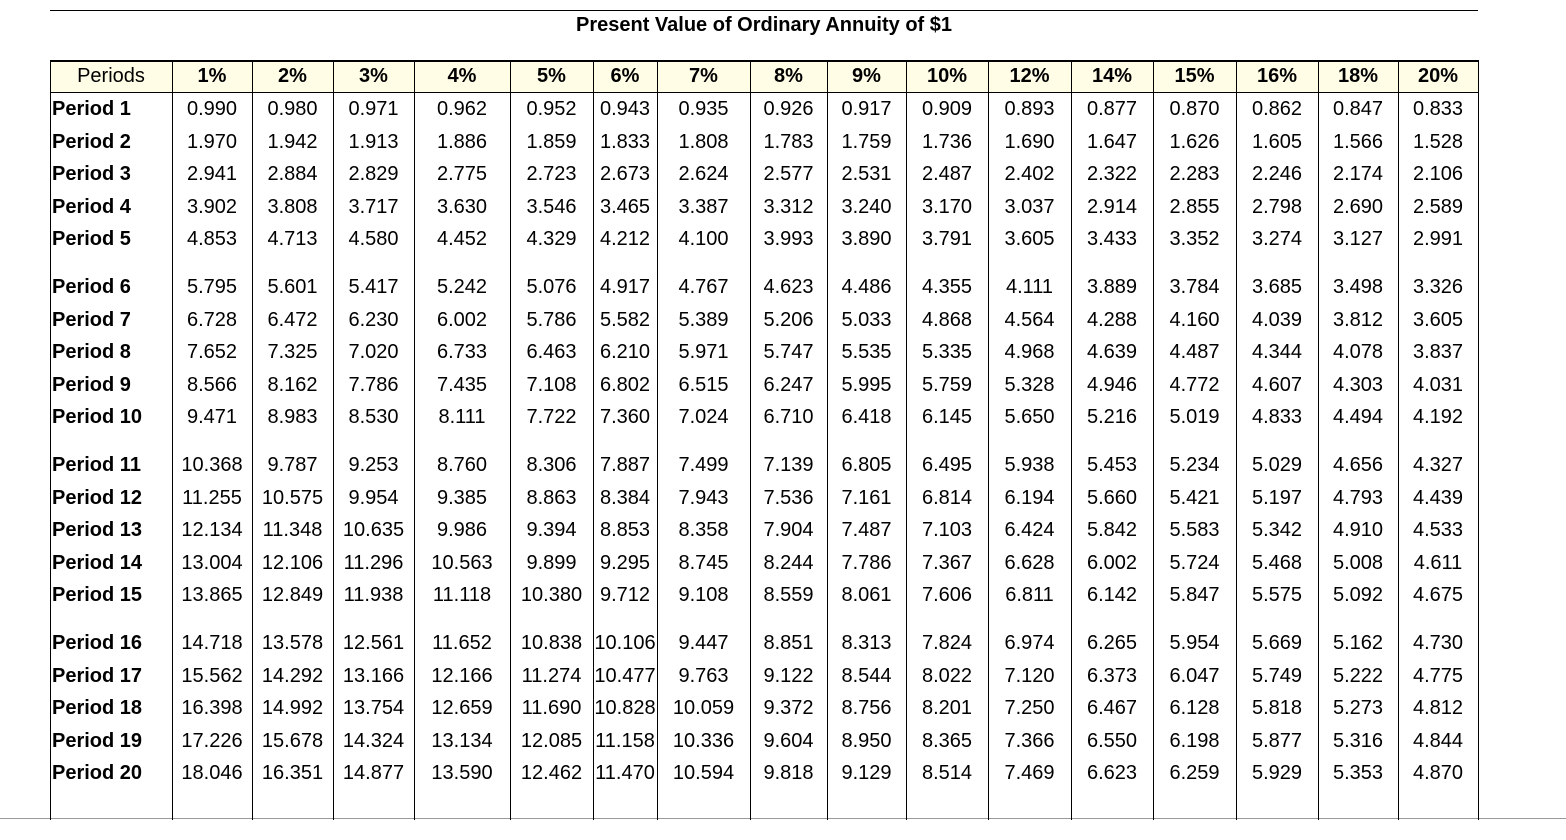 Image resolution: width=1566 pixels, height=840 pixels. Describe the element at coordinates (373, 174) in the screenshot. I see `table-cell: 2.829` at that location.